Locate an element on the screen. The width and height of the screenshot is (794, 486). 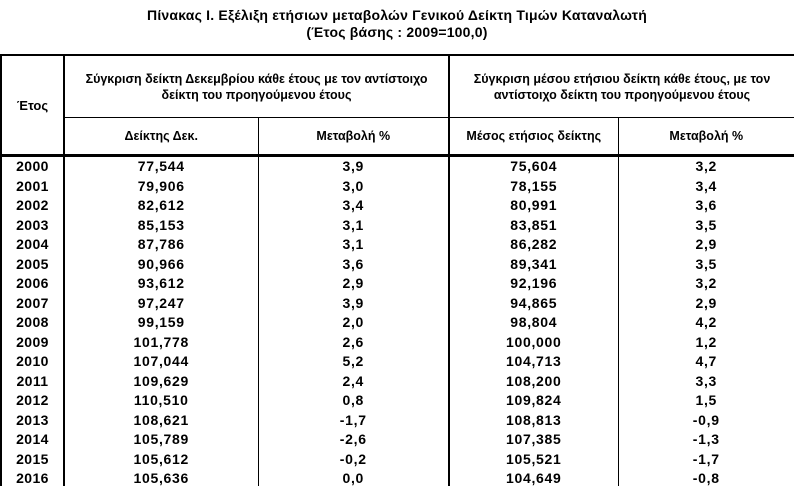
december-index-cell: 105,789 is located at coordinates (161, 440).